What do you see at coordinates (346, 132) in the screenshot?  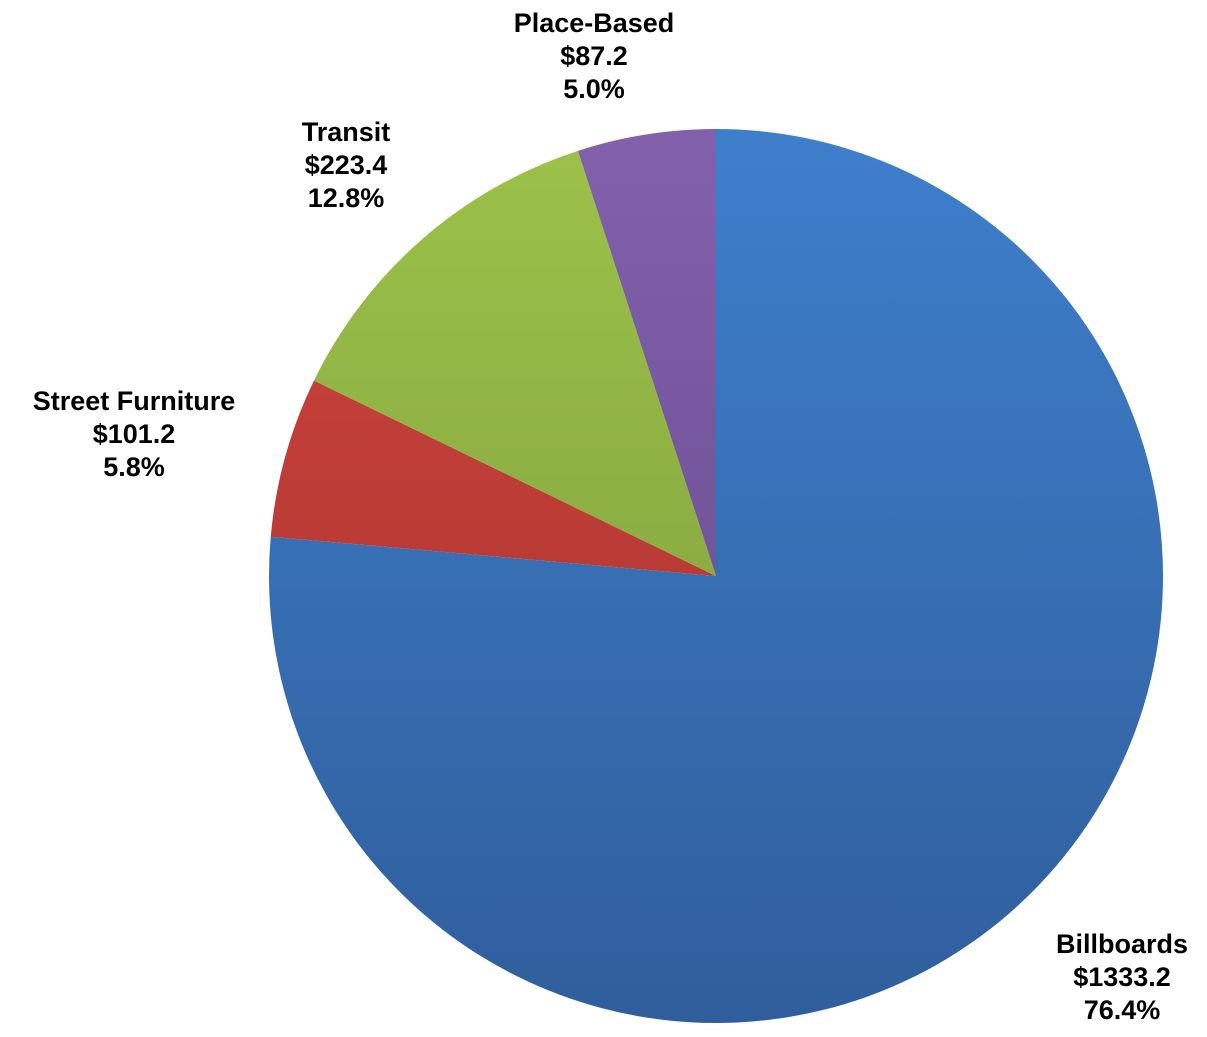 I see `pie-label-transit-name: Transit` at bounding box center [346, 132].